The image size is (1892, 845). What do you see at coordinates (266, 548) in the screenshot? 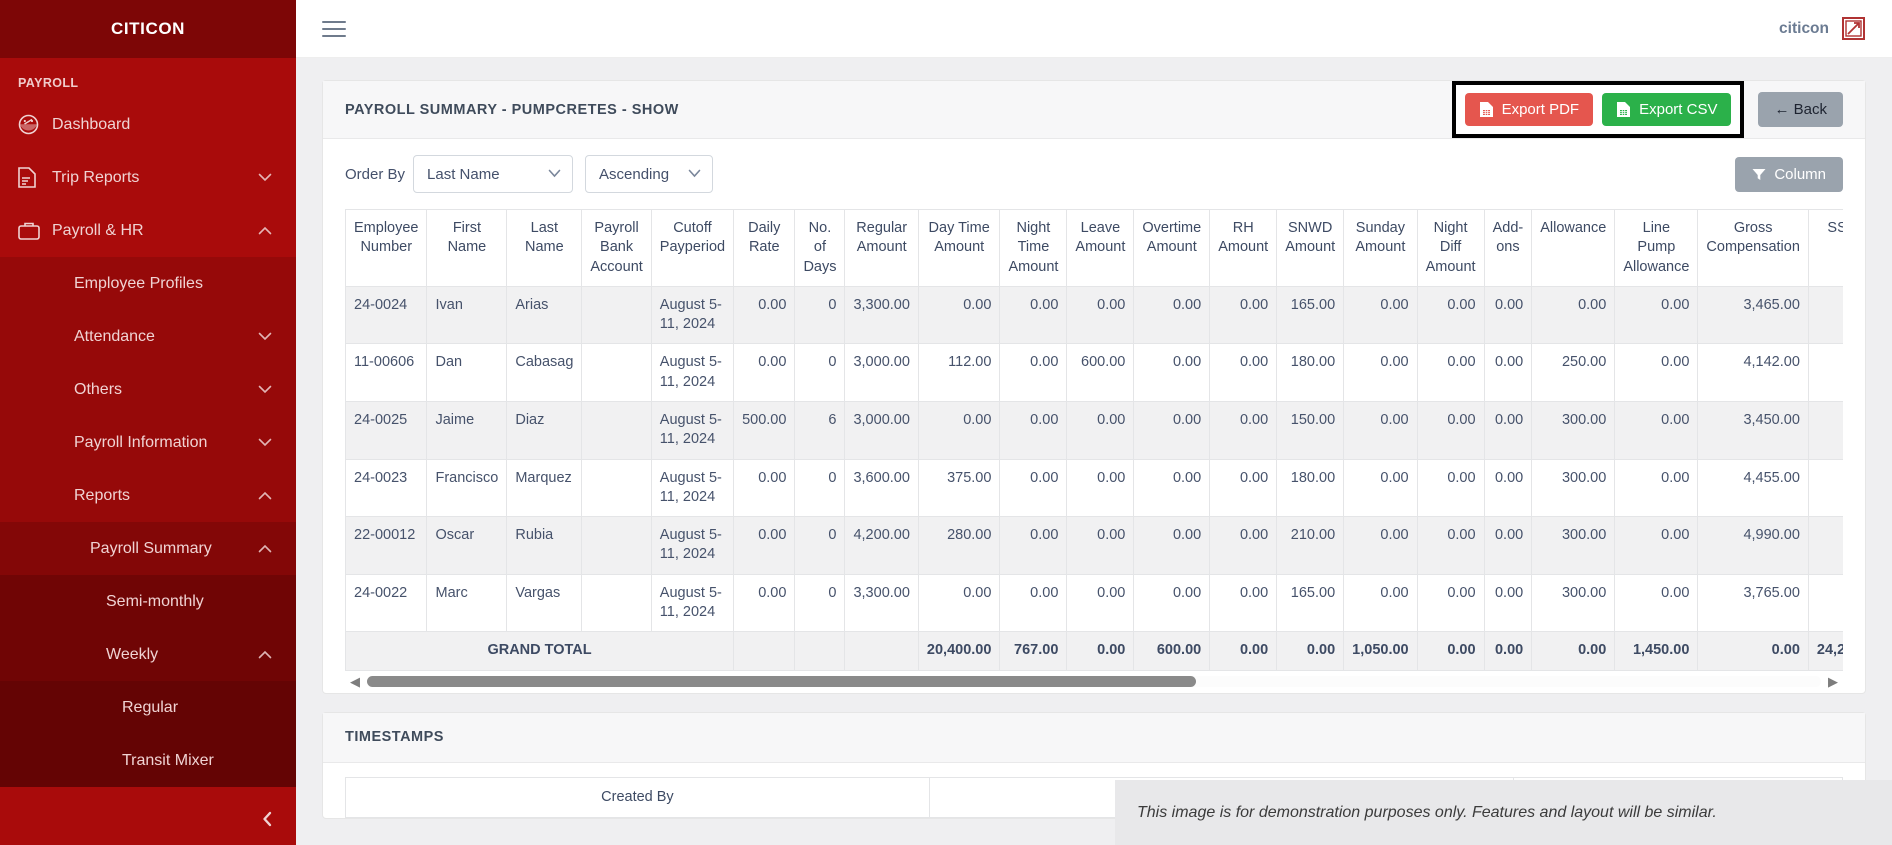
I see `chevron-up-icon` at bounding box center [266, 548].